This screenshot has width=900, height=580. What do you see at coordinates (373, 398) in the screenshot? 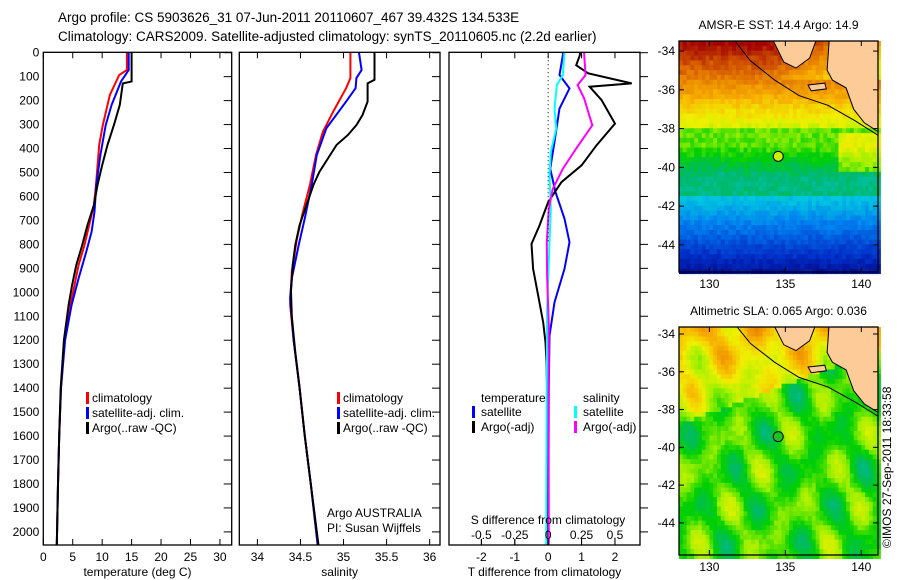
I see `legend-label: climatology` at bounding box center [373, 398].